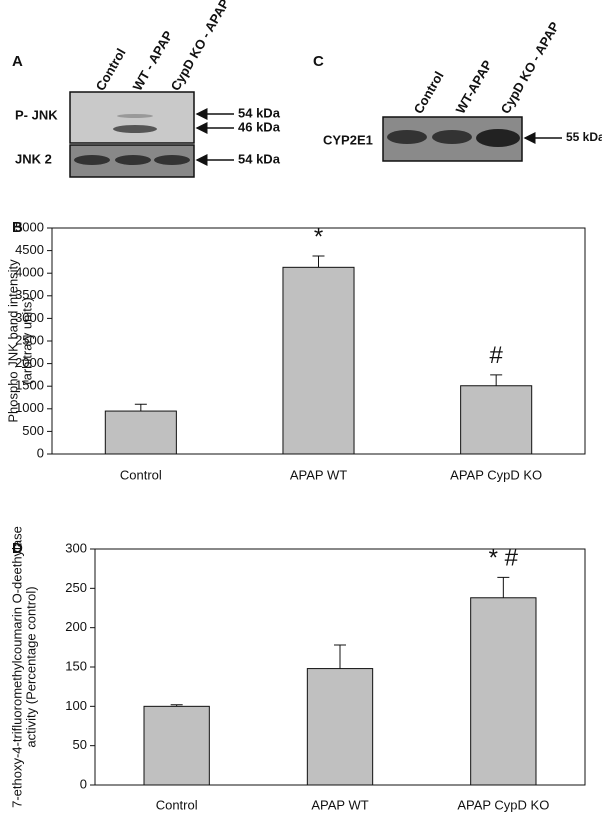 This screenshot has width=602, height=821. Describe the element at coordinates (76, 547) in the screenshot. I see `y-tick-label: 300` at that location.